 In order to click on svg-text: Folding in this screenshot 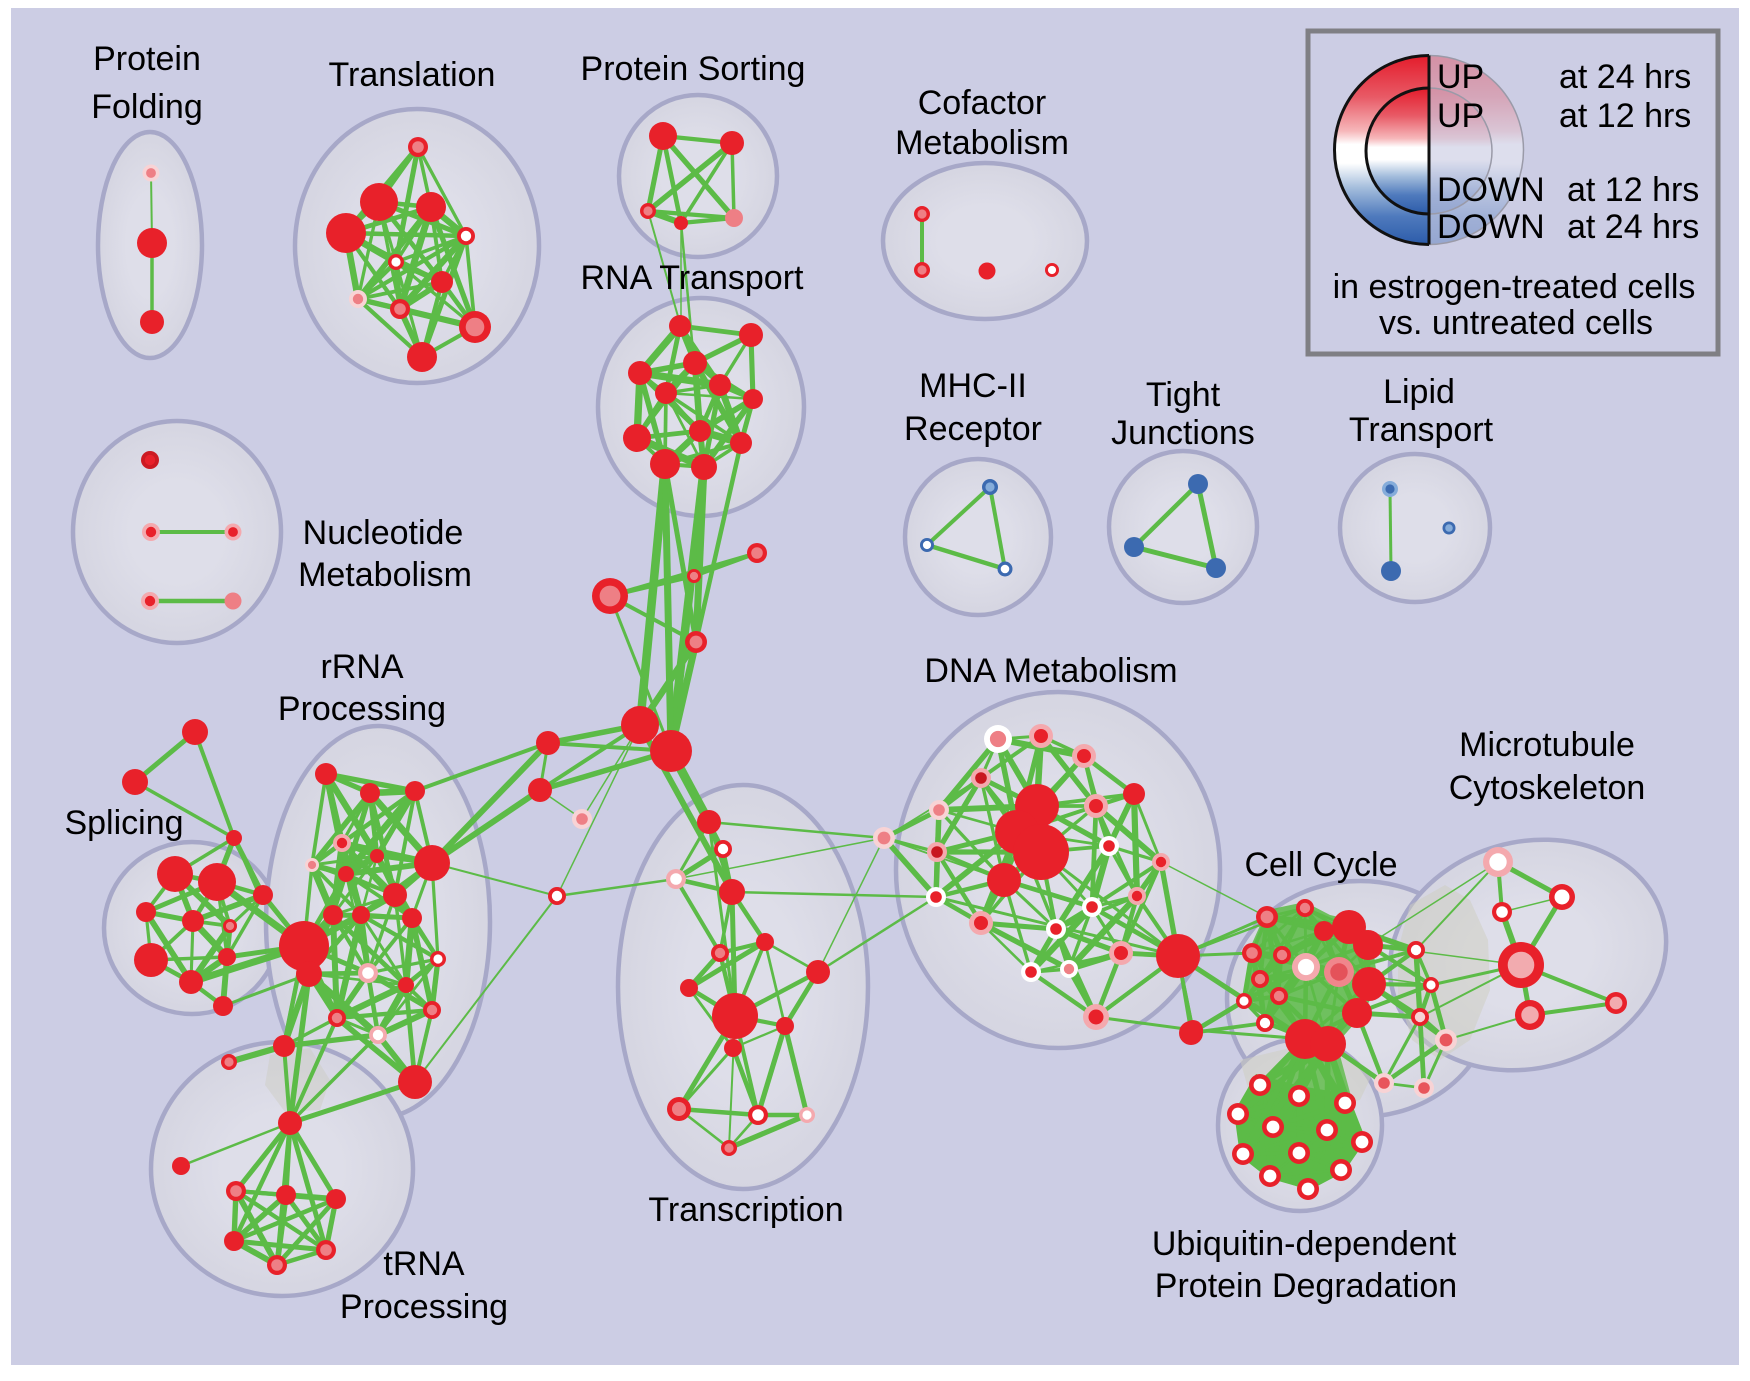, I will do `click(147, 107)`.